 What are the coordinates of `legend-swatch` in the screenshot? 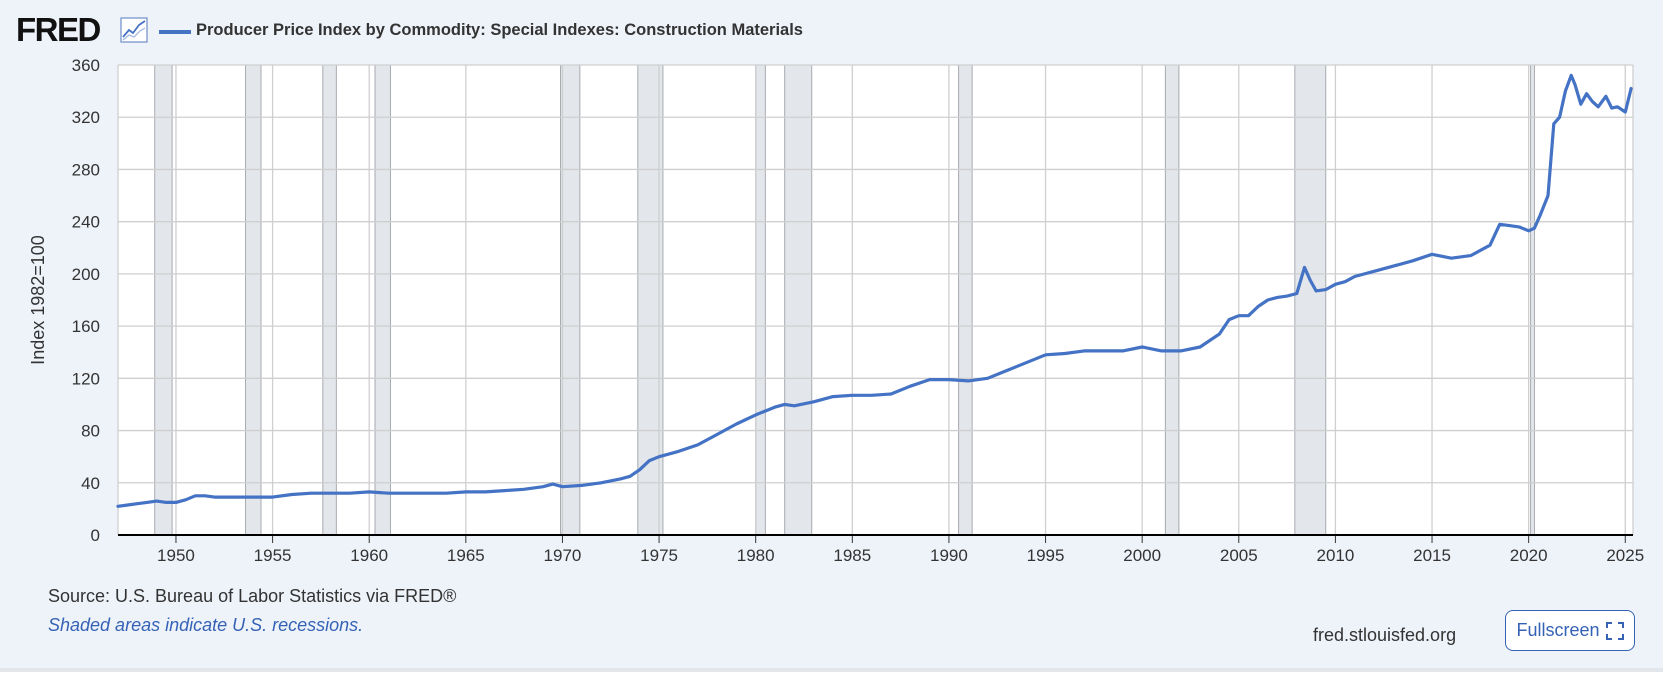 It's located at (175, 32).